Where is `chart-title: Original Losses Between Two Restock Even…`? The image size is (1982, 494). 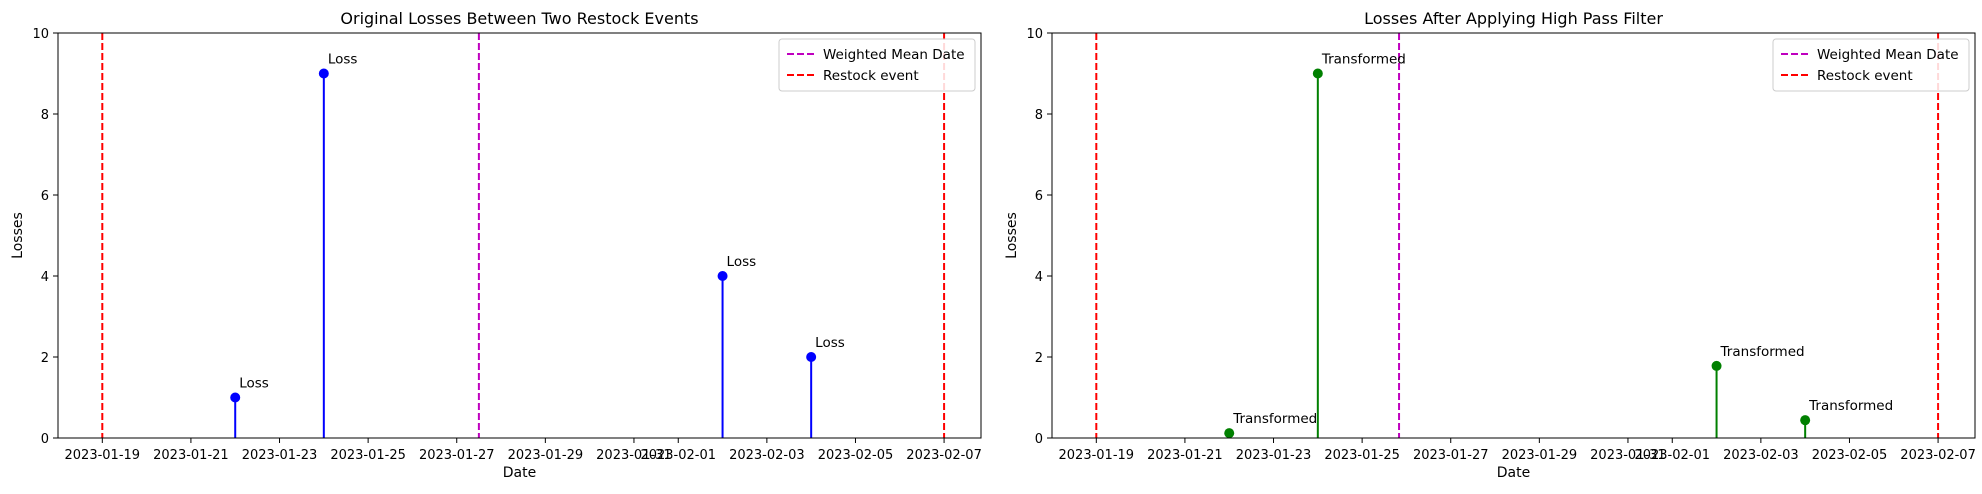 chart-title: Original Losses Between Two Restock Even… is located at coordinates (519, 18).